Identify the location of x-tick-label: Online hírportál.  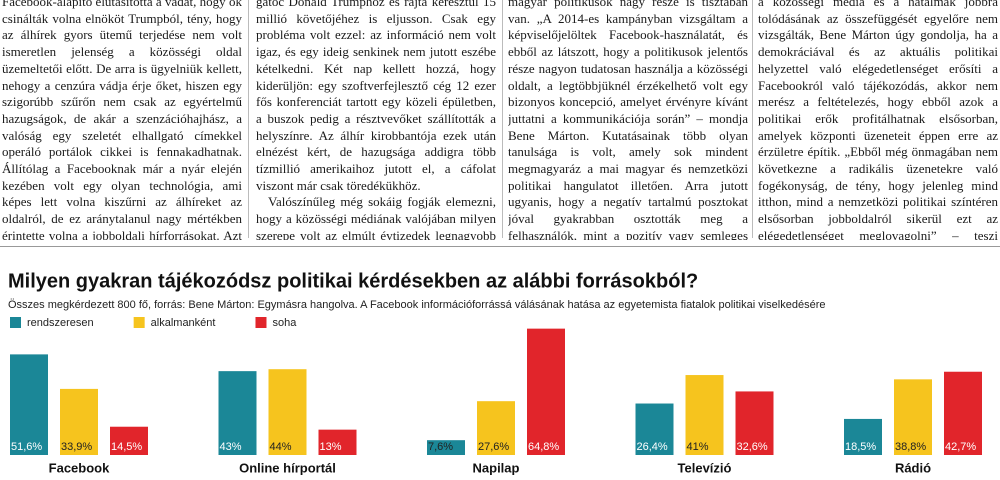
(287, 467).